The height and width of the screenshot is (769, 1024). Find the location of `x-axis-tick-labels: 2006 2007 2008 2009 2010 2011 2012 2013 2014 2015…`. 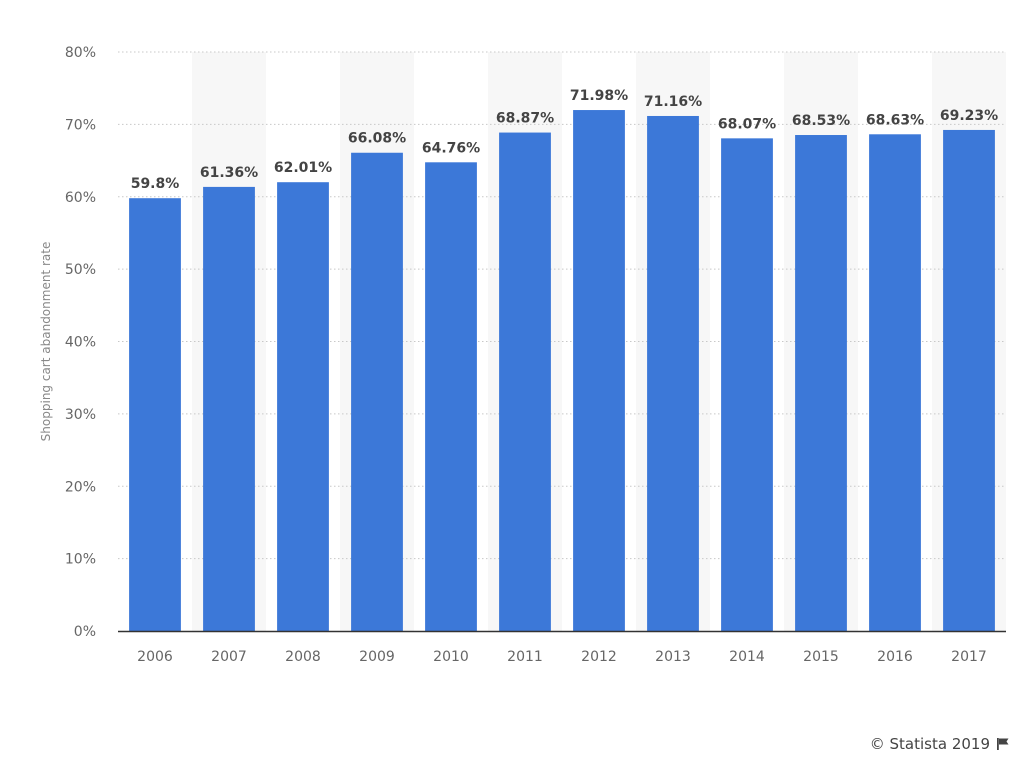

x-axis-tick-labels: 2006 2007 2008 2009 2010 2011 2012 2013 2014 2015… is located at coordinates (562, 657).